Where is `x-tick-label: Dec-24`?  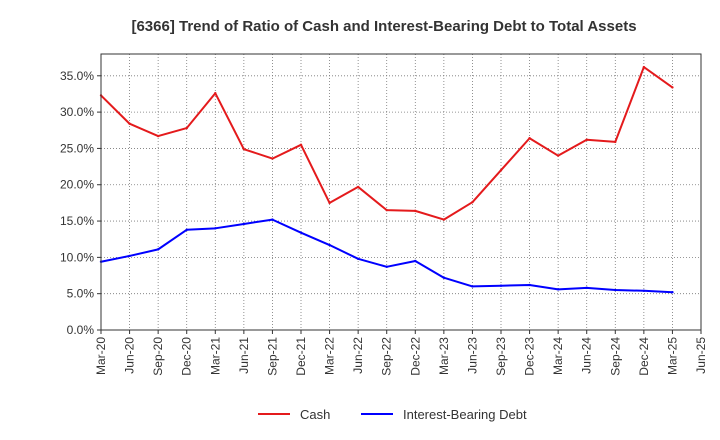 x-tick-label: Dec-24 is located at coordinates (644, 356).